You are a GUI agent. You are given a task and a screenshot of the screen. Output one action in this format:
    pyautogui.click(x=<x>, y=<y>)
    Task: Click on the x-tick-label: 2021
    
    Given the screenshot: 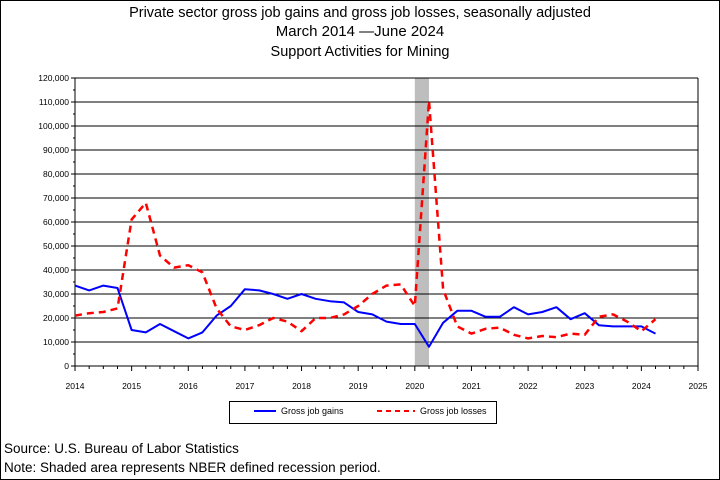 What is the action you would take?
    pyautogui.click(x=471, y=386)
    